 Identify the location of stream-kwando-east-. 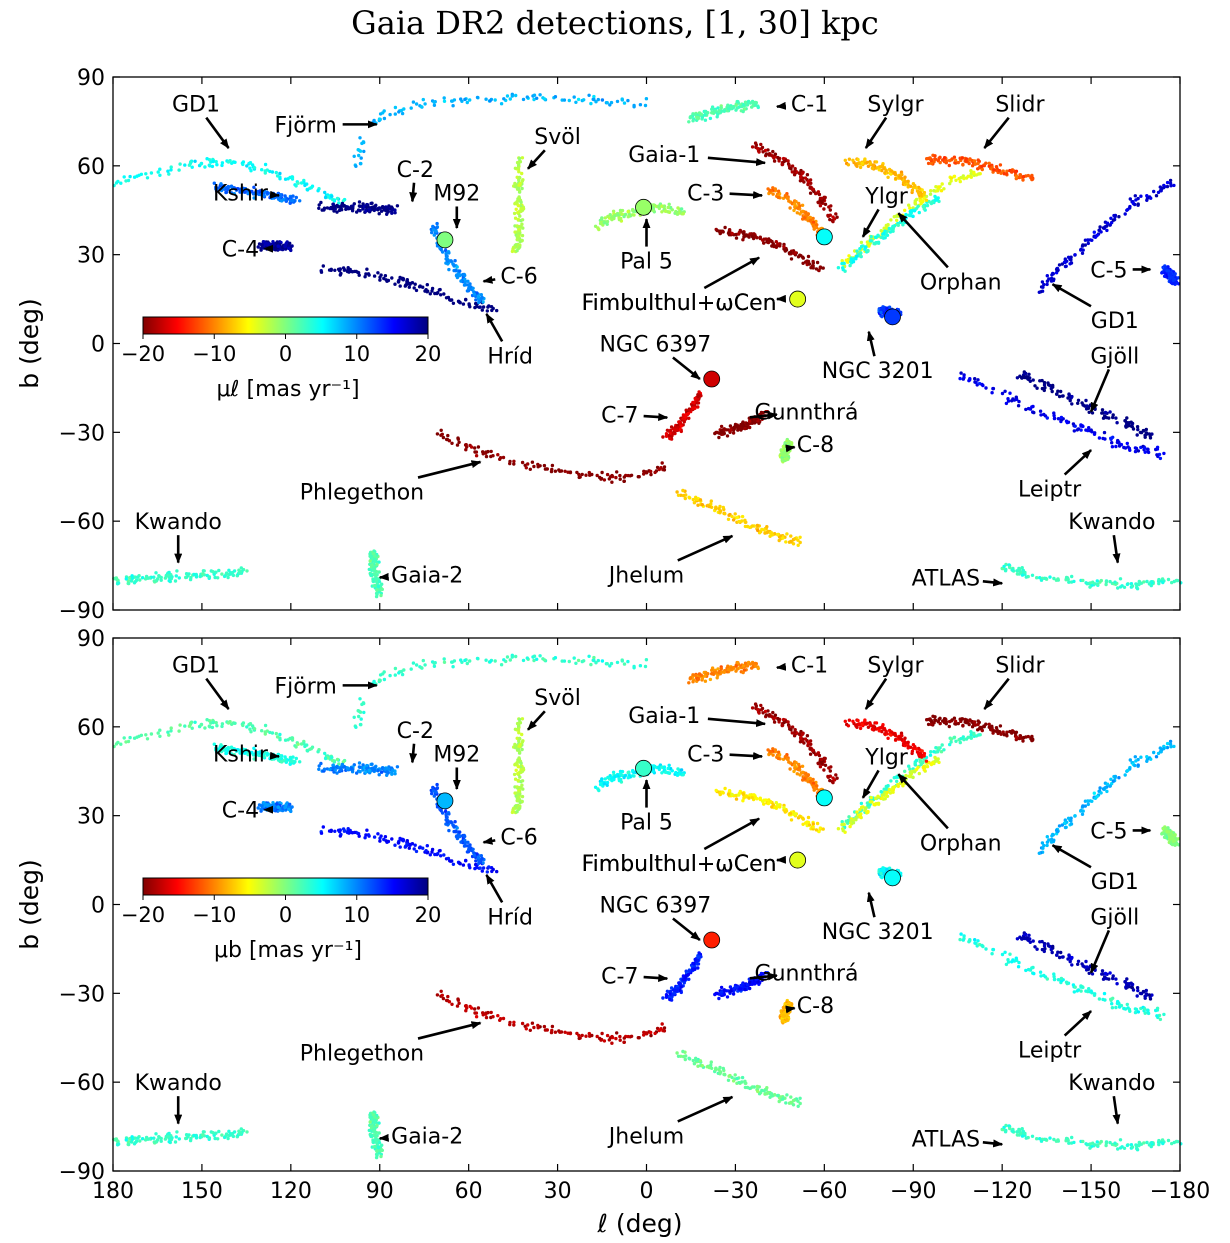
(180, 576).